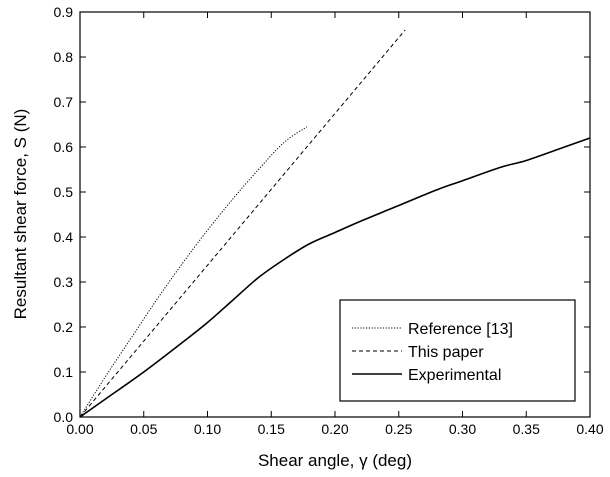 Image resolution: width=610 pixels, height=477 pixels. What do you see at coordinates (64, 282) in the screenshot?
I see `y-tick-label: 0.3` at bounding box center [64, 282].